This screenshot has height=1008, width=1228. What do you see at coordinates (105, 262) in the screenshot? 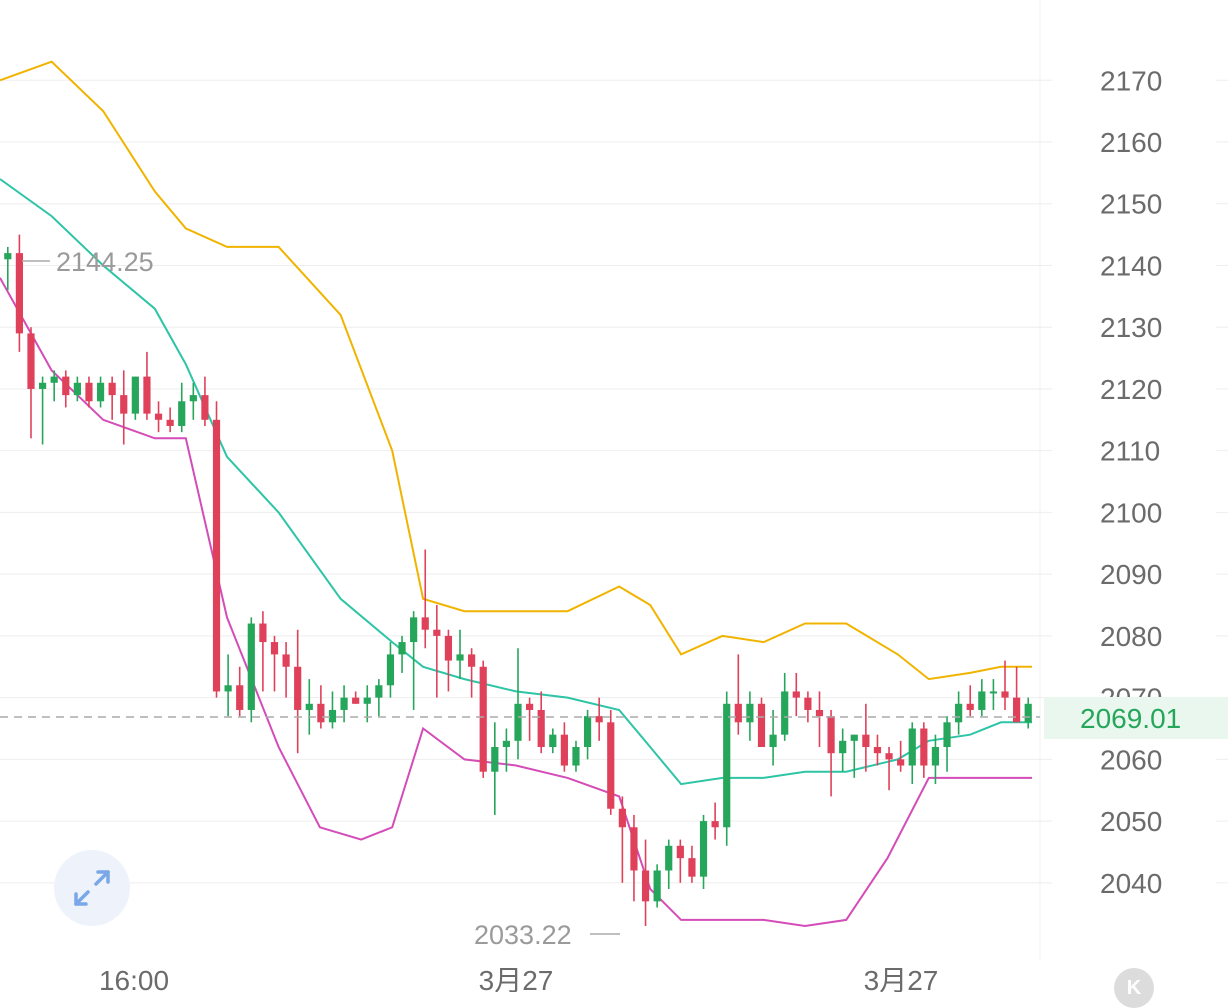
I see `max-annotation: 2144.25` at bounding box center [105, 262].